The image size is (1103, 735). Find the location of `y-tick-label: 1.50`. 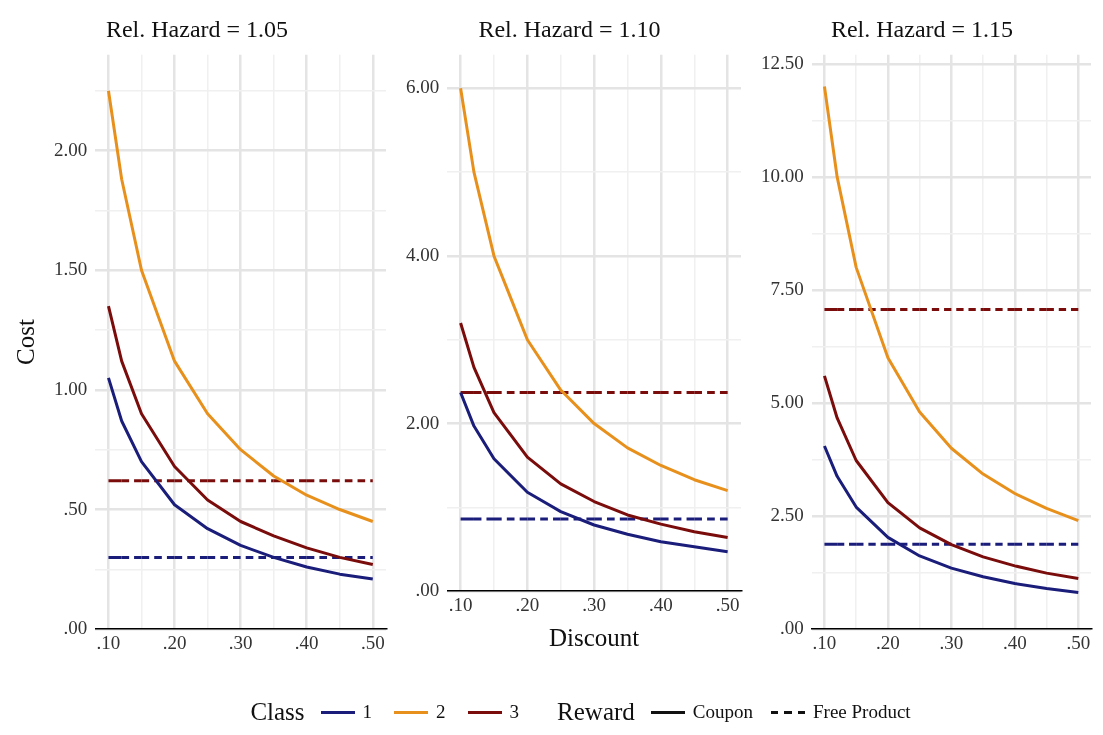

y-tick-label: 1.50 is located at coordinates (71, 269).